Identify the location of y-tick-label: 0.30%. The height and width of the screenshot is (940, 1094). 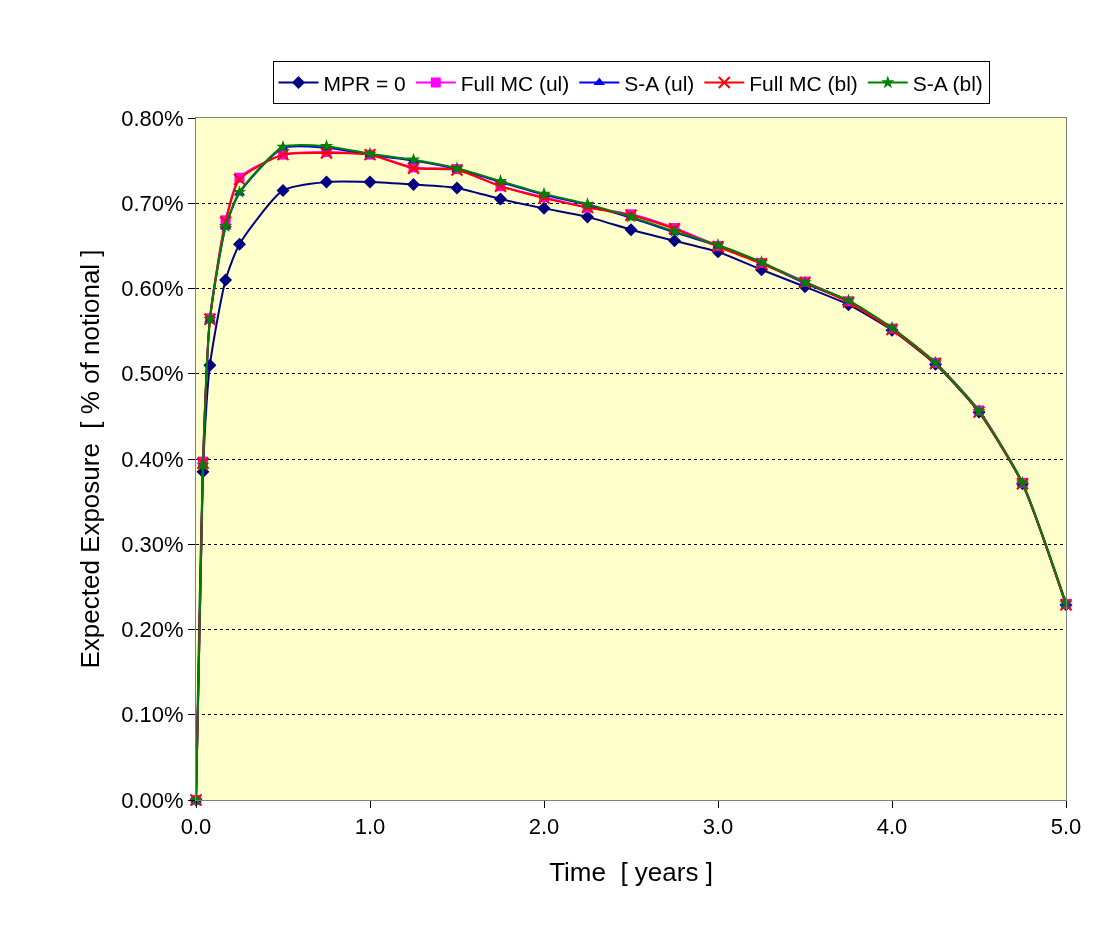
(152, 544).